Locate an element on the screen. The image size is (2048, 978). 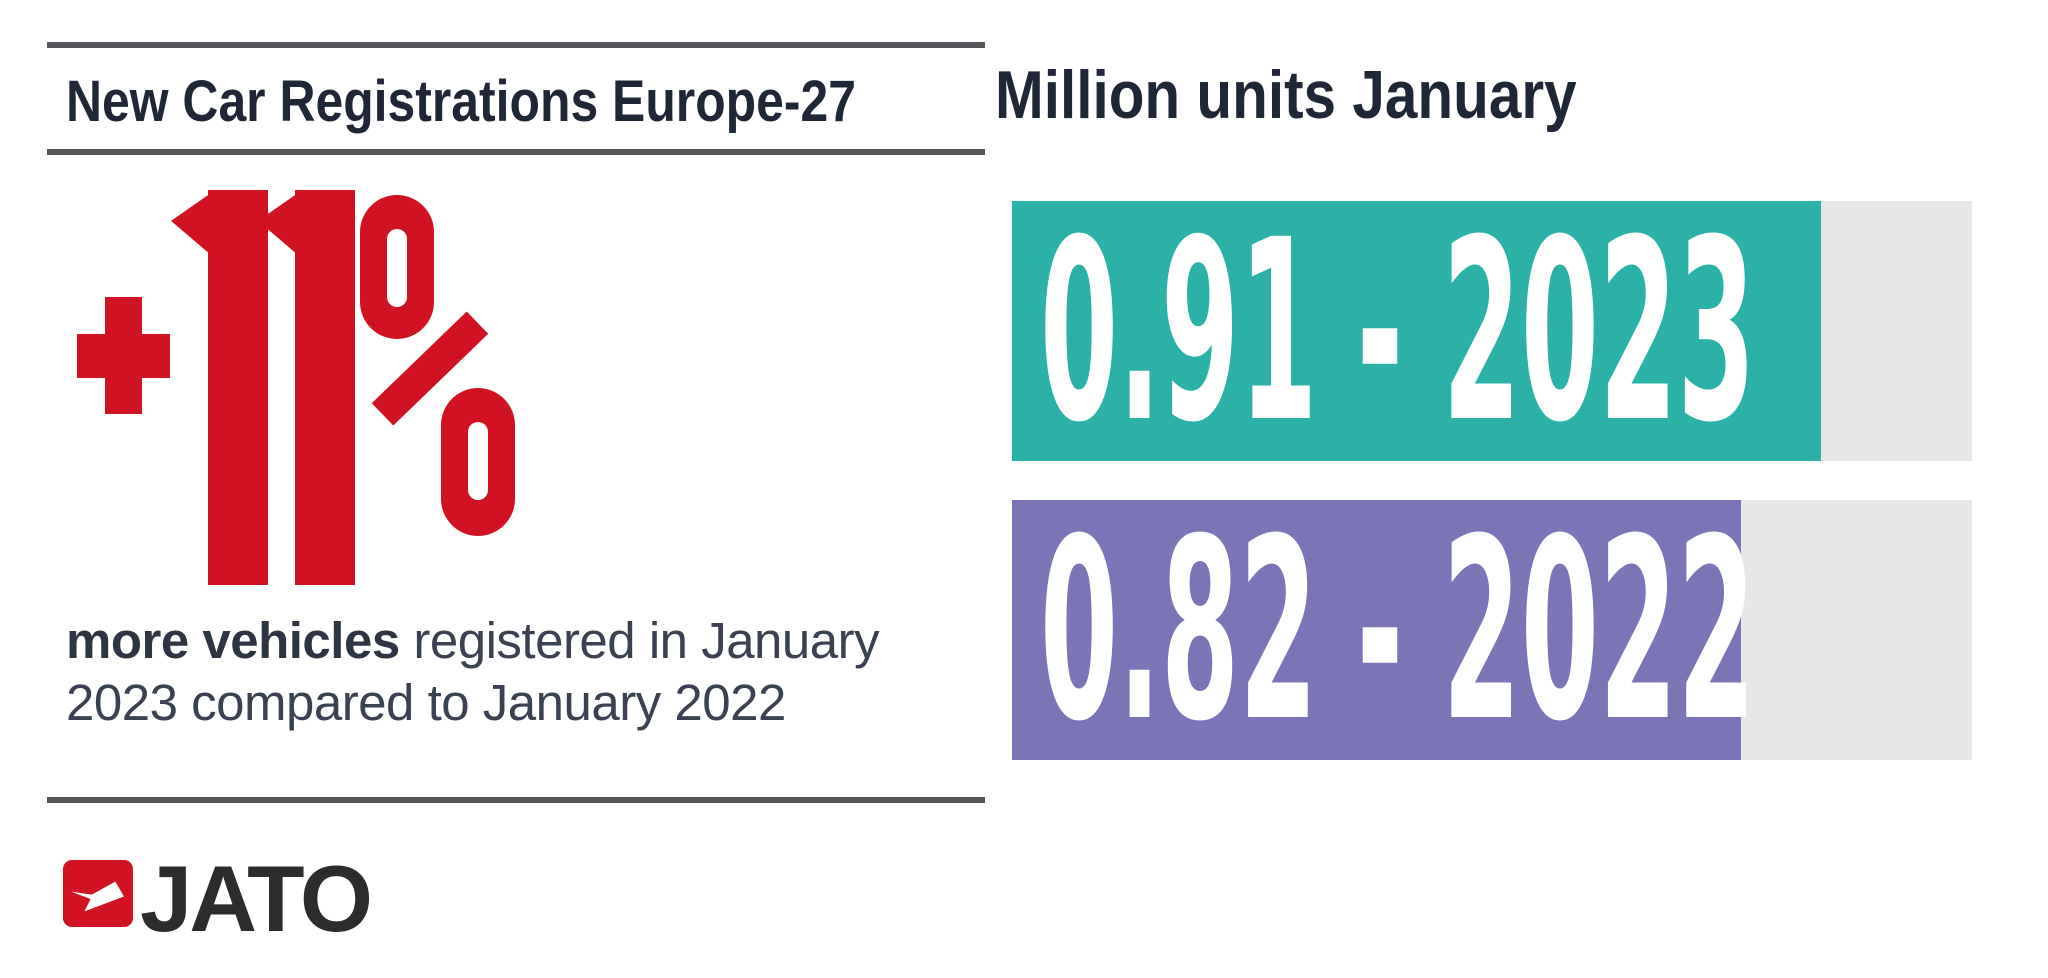
divider-under-title is located at coordinates (516, 152).